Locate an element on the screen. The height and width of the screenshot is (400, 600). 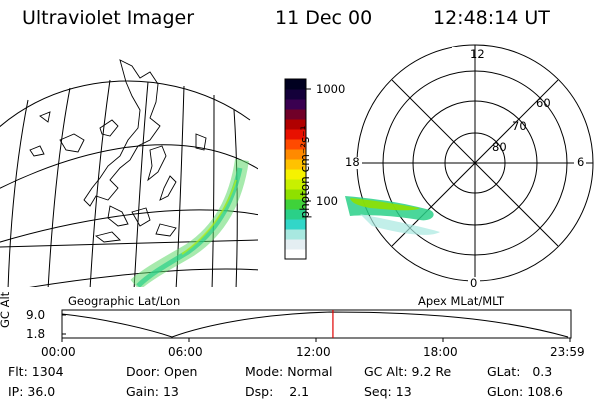
altitude-axis-title: GC Alt is located at coordinates (6, 309).